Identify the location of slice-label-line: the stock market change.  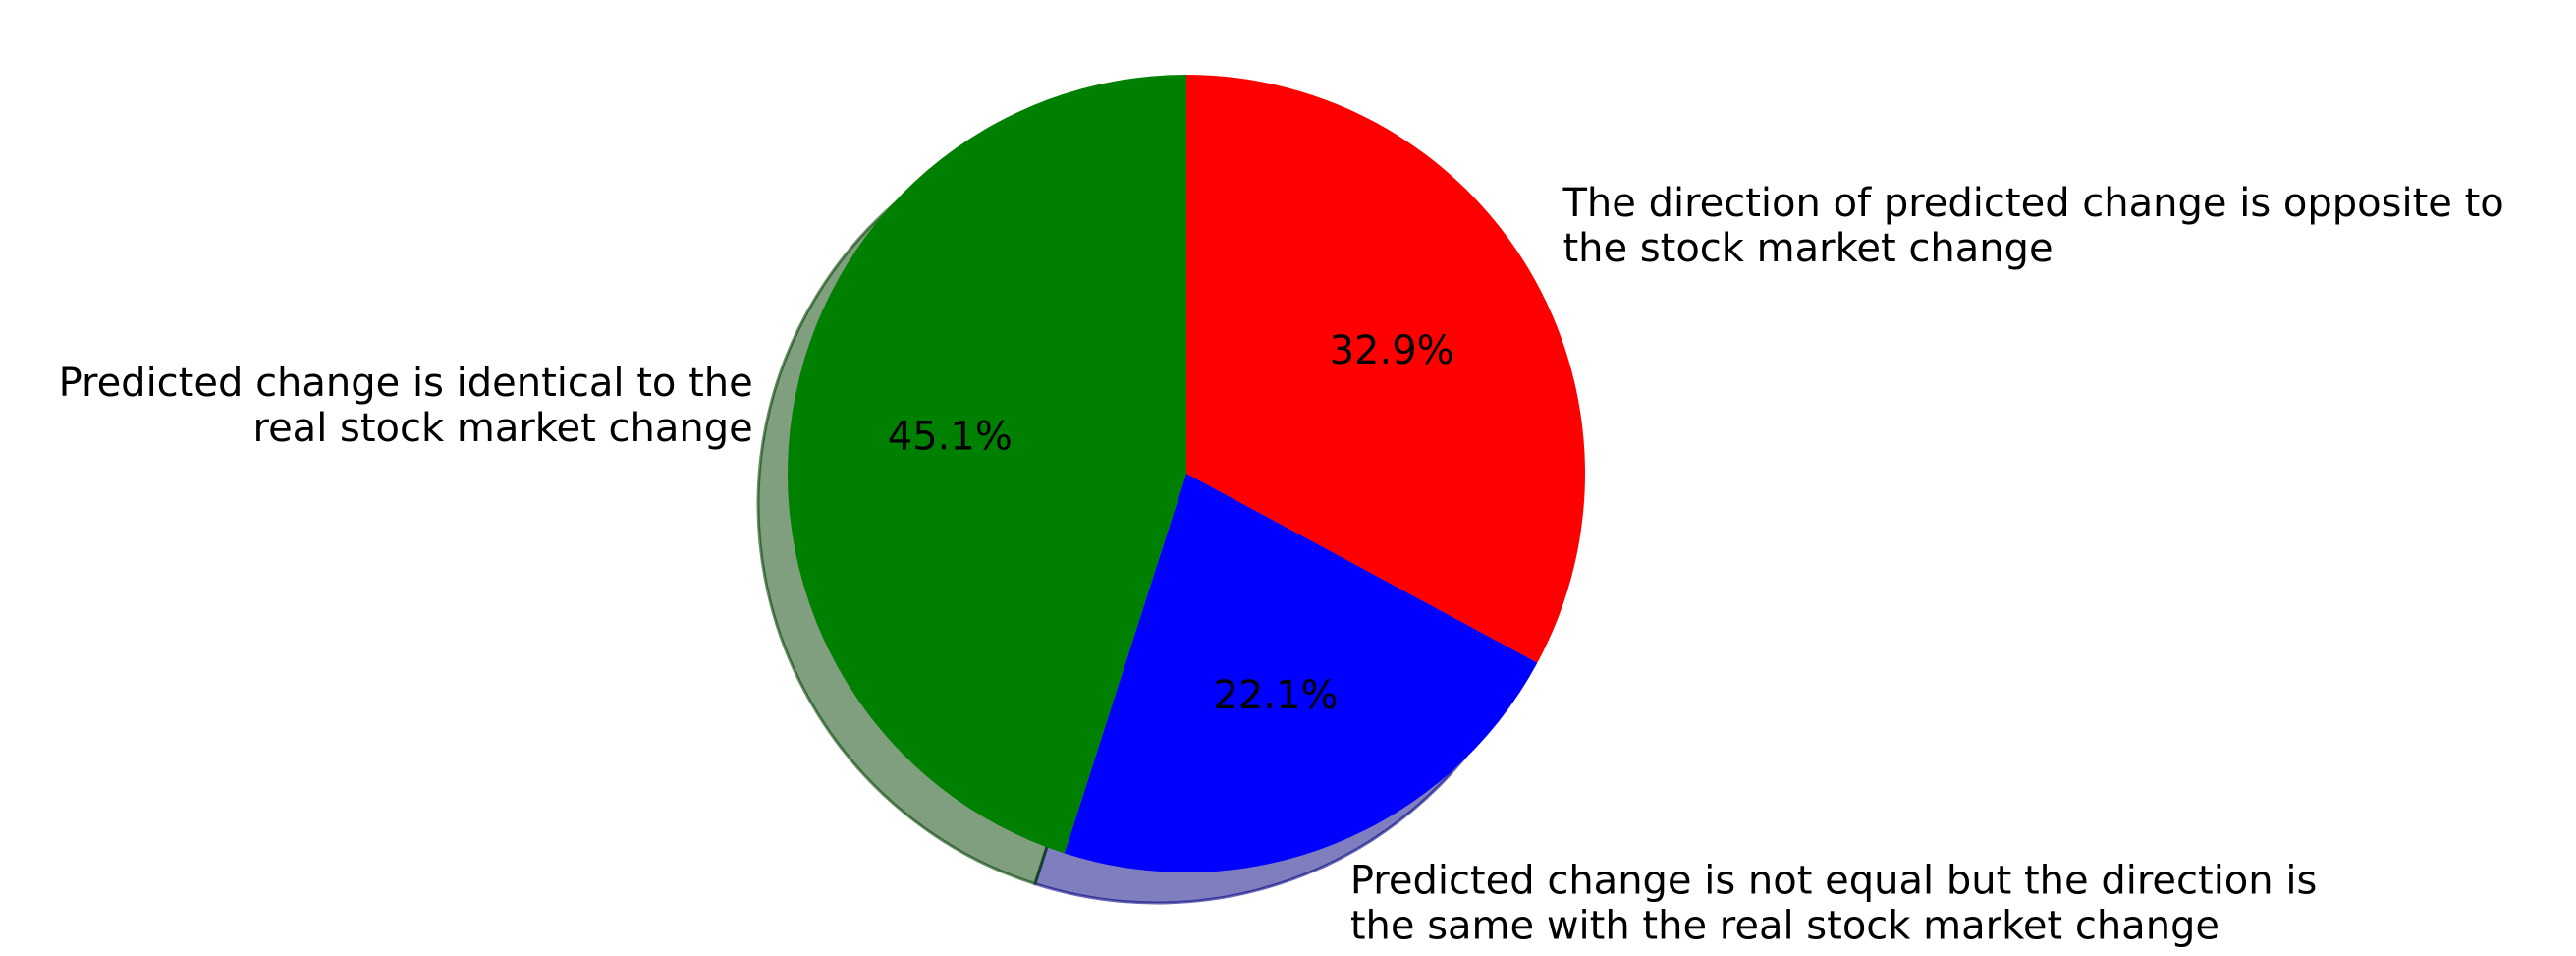
(1807, 248).